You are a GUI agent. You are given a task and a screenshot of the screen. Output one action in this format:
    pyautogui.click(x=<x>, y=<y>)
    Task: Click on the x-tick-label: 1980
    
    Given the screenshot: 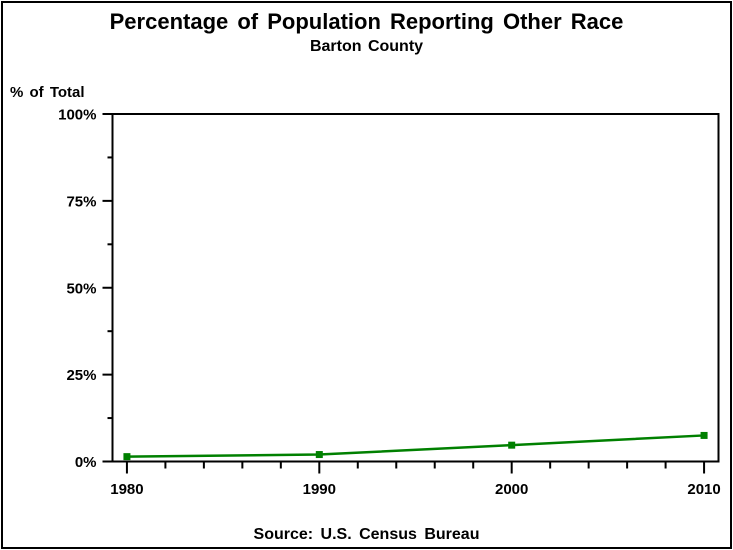 What is the action you would take?
    pyautogui.click(x=126, y=489)
    